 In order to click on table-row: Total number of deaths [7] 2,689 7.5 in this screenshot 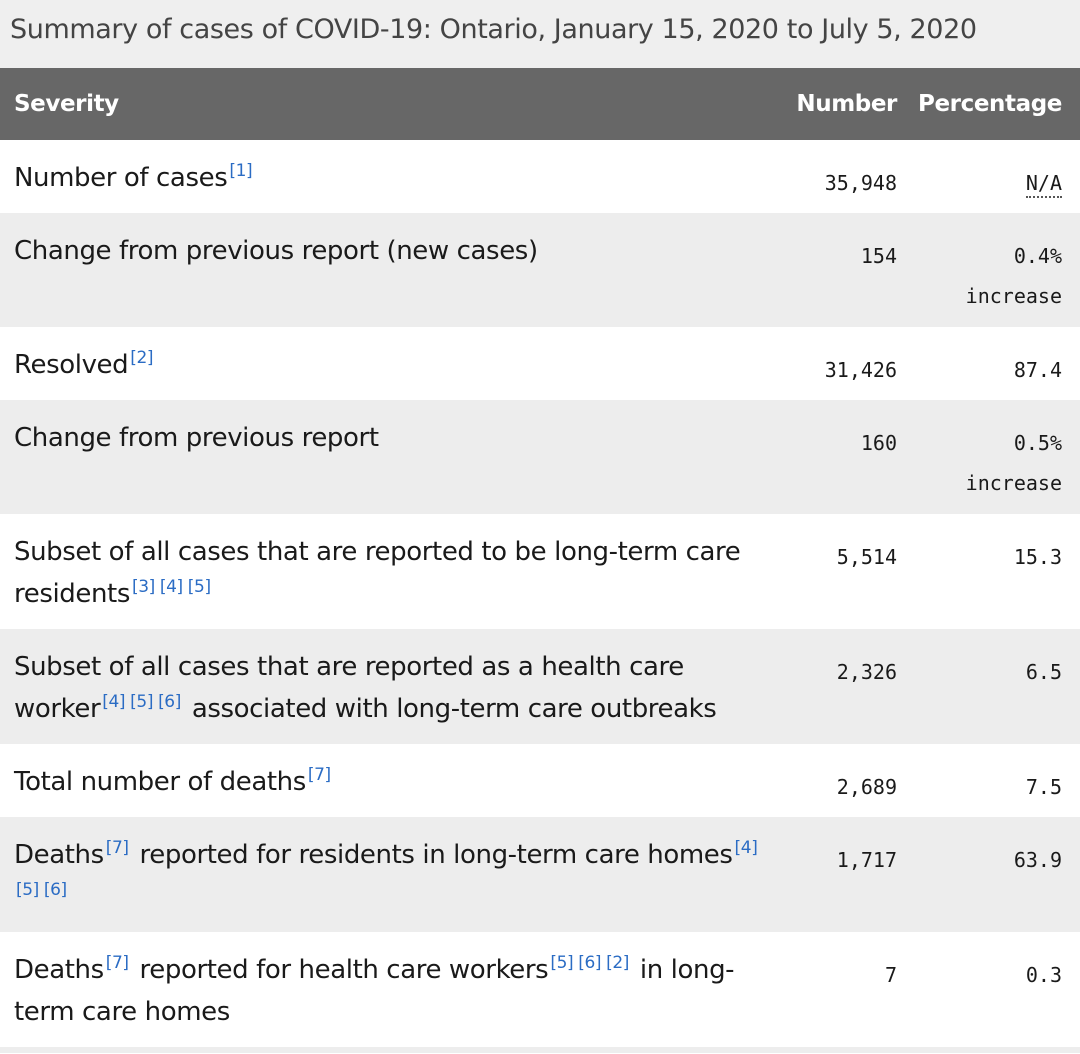, I will do `click(540, 780)`.